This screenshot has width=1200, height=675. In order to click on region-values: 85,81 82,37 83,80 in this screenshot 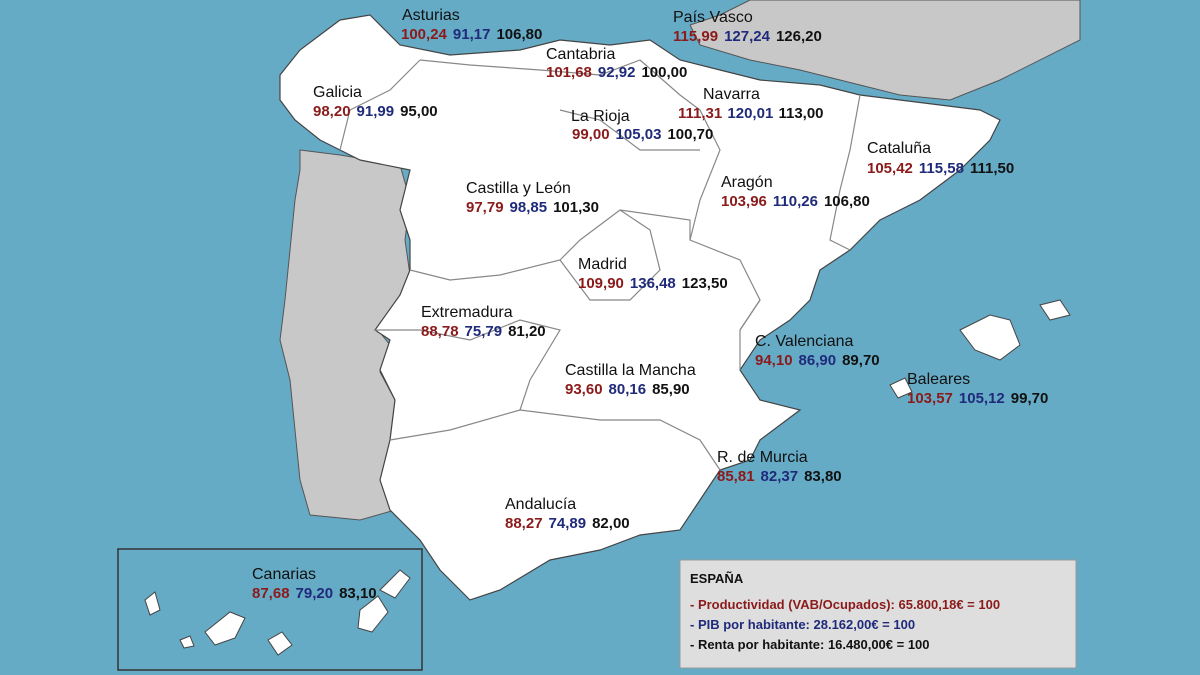, I will do `click(779, 476)`.